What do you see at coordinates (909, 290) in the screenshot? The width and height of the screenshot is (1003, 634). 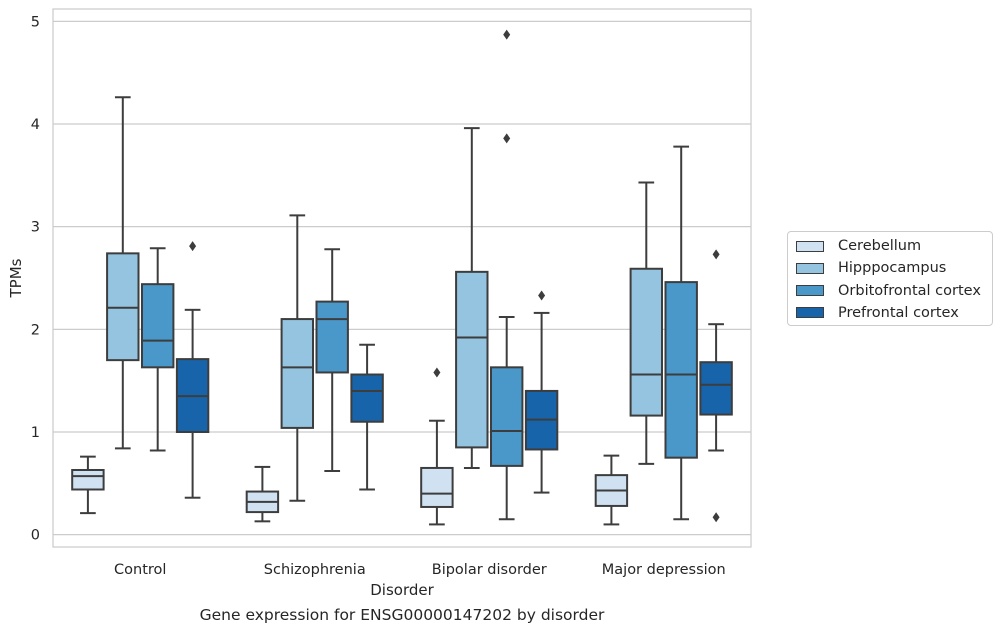 I see `legend-label: Orbitofrontal cortex` at bounding box center [909, 290].